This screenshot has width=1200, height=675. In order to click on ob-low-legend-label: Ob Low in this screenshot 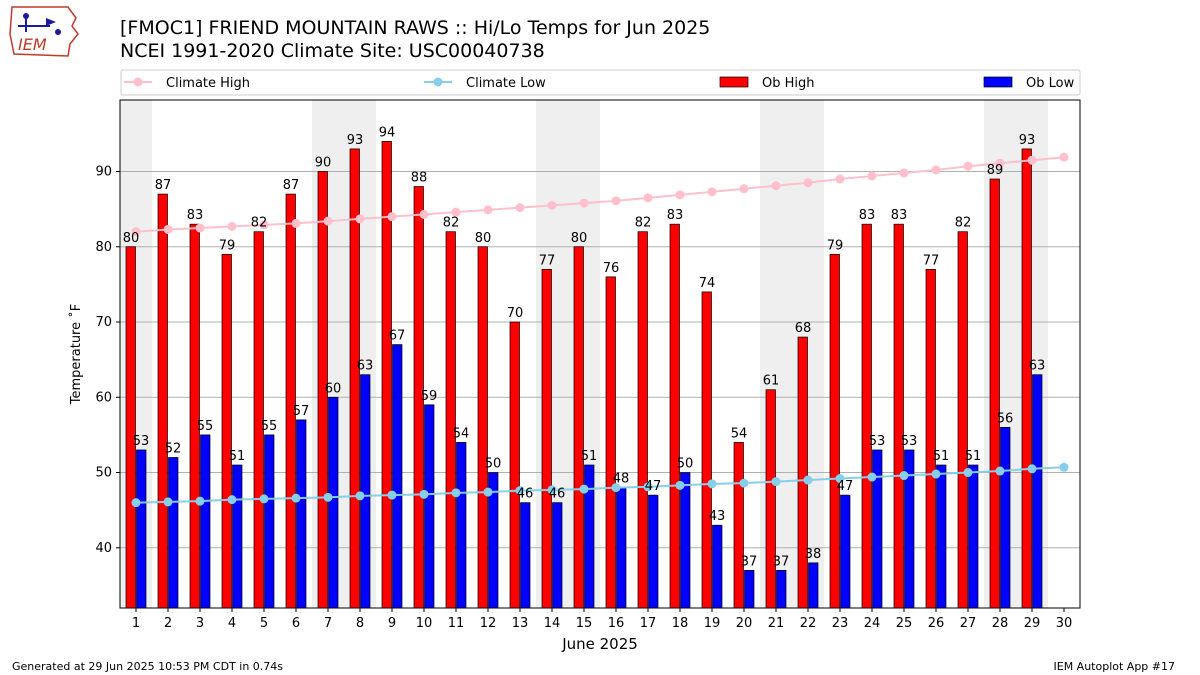, I will do `click(1050, 83)`.